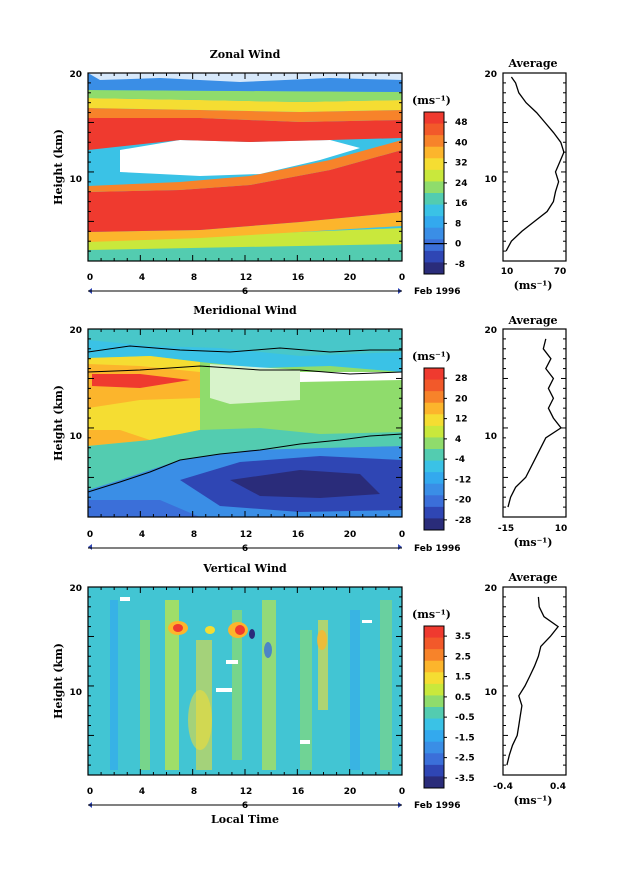 Image resolution: width=618 pixels, height=873 pixels. What do you see at coordinates (506, 529) in the screenshot?
I see `avg-x-tick: -15` at bounding box center [506, 529].